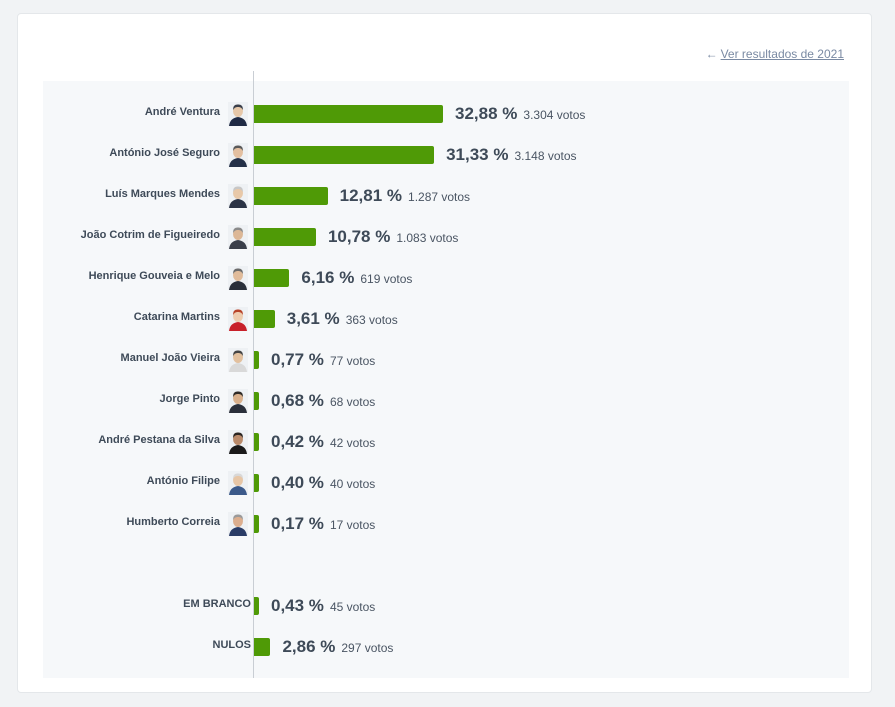 This screenshot has height=707, width=895. Describe the element at coordinates (217, 604) in the screenshot. I see `category-label: EM BRANCO` at that location.